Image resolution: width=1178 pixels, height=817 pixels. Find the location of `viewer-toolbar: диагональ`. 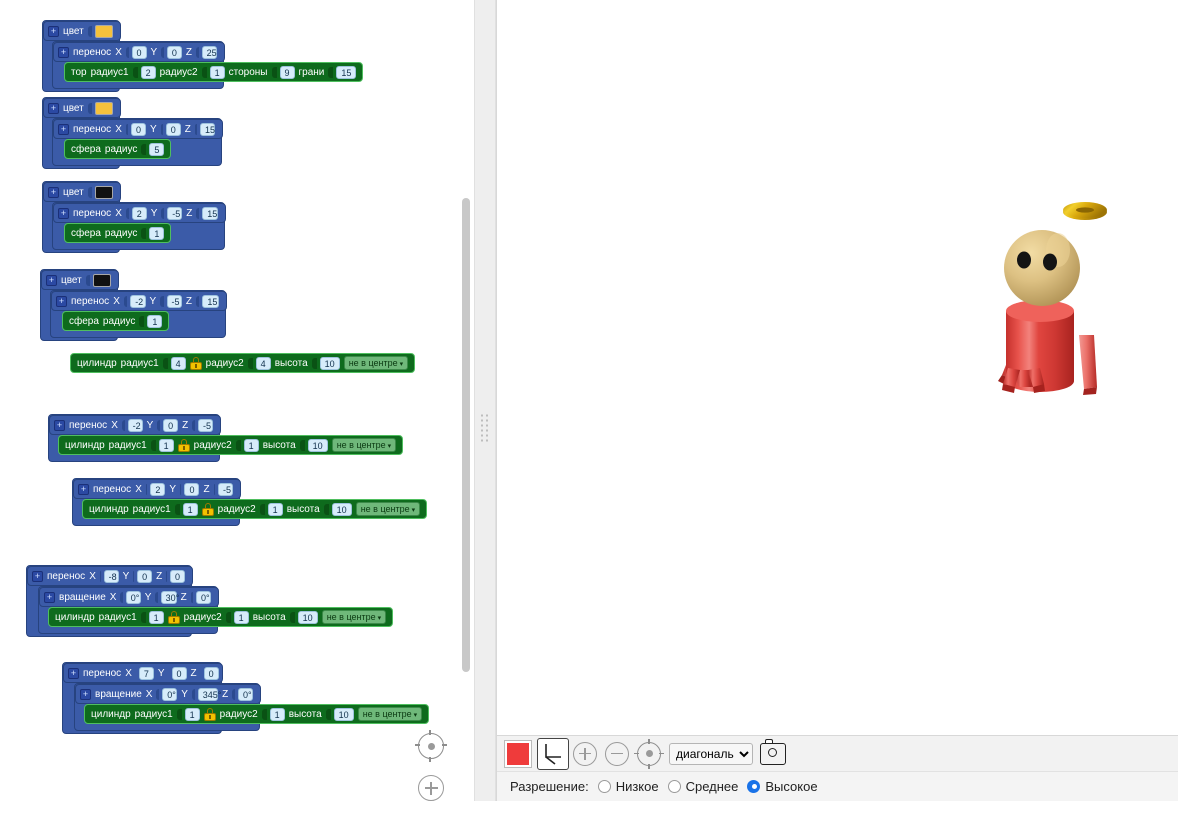

viewer-toolbar: диагональ is located at coordinates (837, 753).